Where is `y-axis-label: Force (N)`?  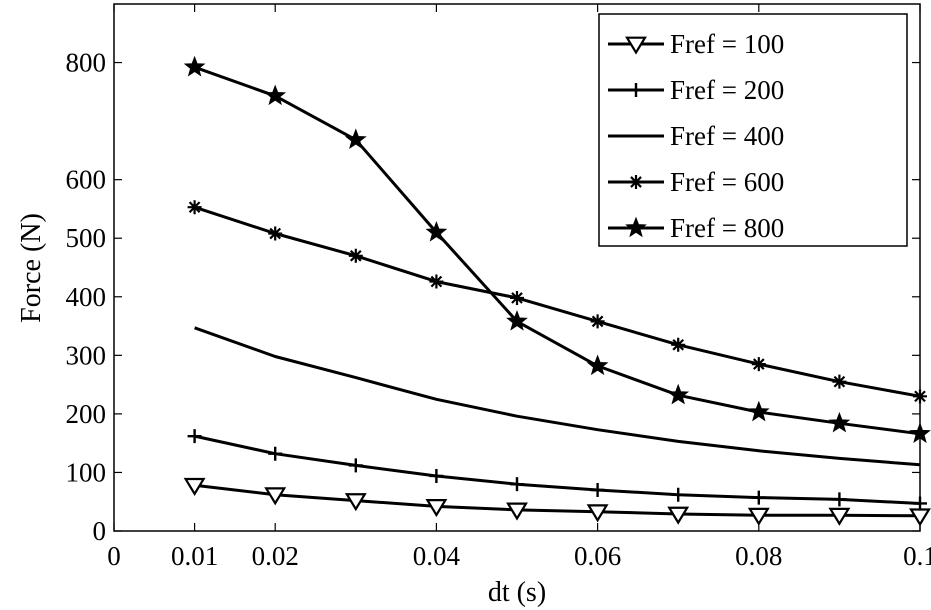
y-axis-label: Force (N) is located at coordinates (31, 268).